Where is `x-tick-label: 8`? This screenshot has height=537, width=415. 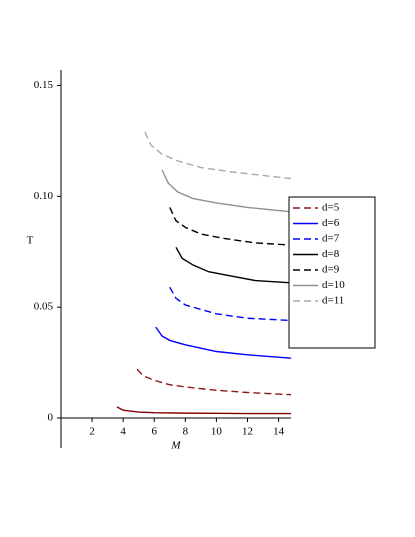 x-tick-label: 8 is located at coordinates (186, 432).